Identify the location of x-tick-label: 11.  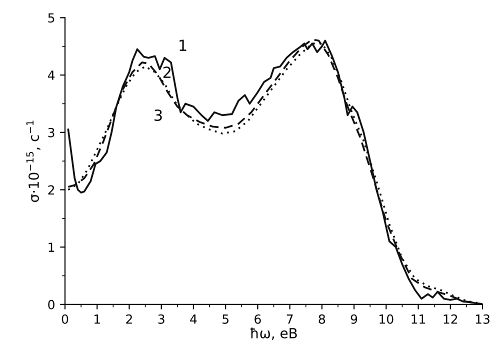
(419, 319).